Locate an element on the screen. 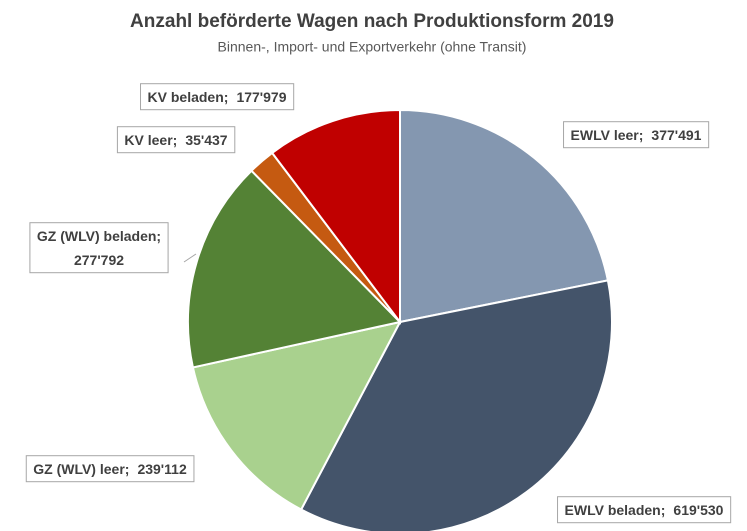 The height and width of the screenshot is (531, 747). label-category: KV leer is located at coordinates (148, 140).